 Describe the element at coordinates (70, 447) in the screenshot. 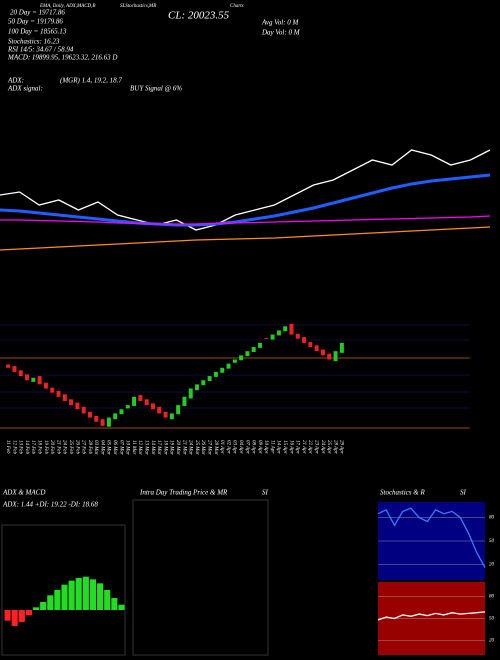

I see `x-tick-label: 25 Feb` at that location.